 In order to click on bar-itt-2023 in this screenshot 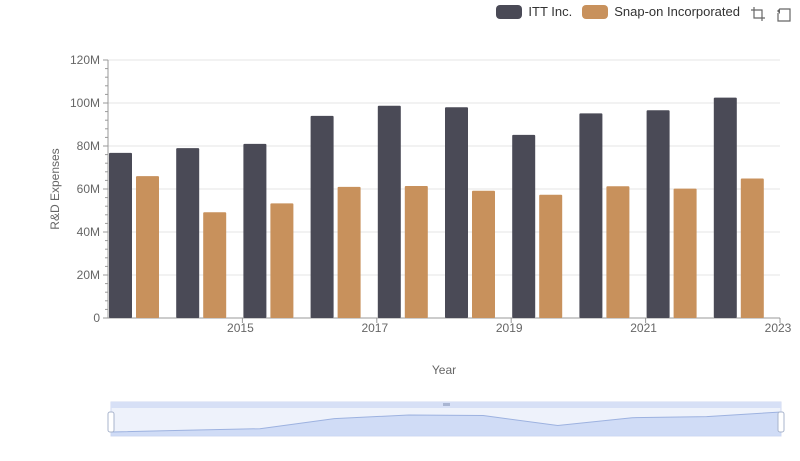, I will do `click(725, 208)`.